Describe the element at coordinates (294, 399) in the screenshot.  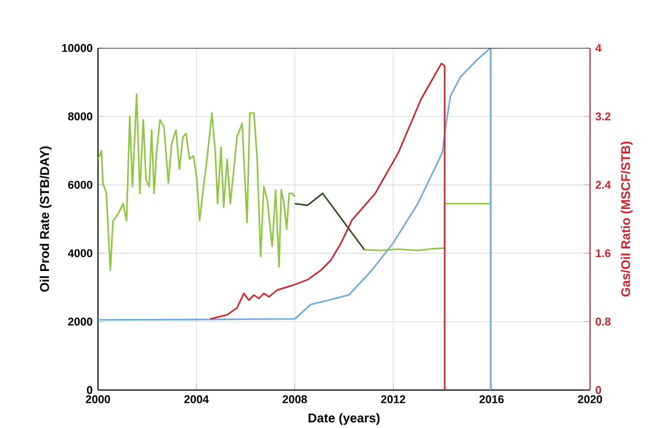
I see `x-tick-label: 2008` at that location.